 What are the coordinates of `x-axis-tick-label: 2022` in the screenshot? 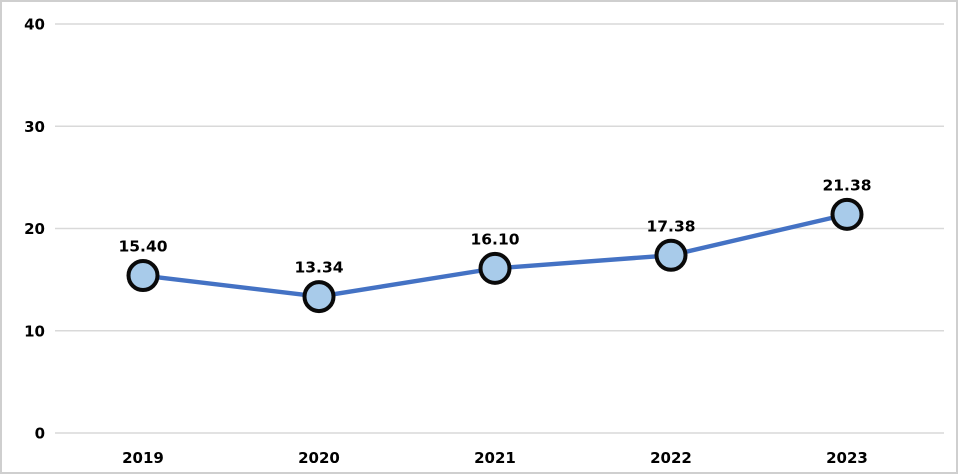 It's located at (671, 458).